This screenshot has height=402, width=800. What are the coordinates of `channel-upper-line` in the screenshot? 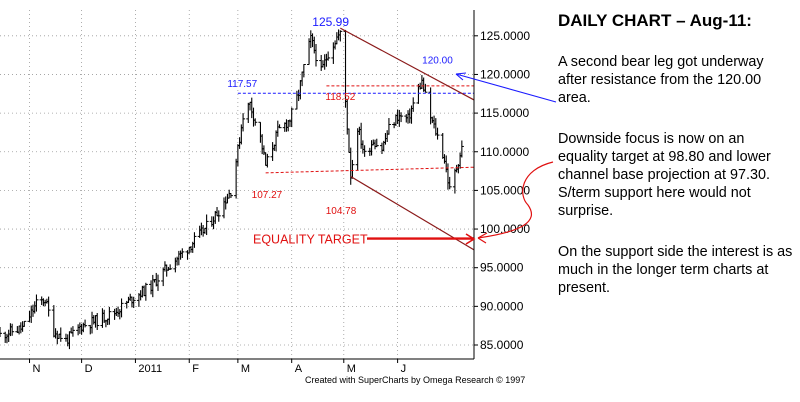 It's located at (407, 64).